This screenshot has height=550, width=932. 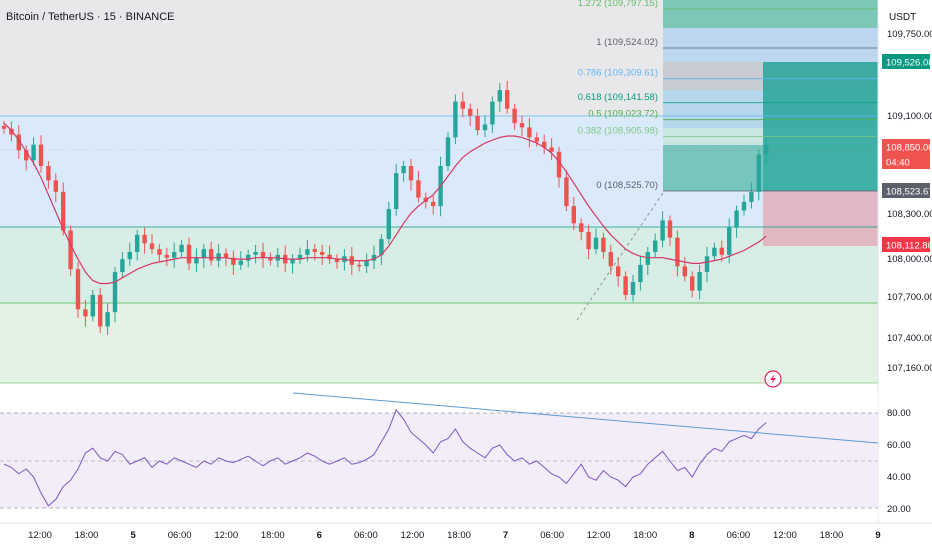 I want to click on price-tick: 107,400.00, so click(x=909, y=338).